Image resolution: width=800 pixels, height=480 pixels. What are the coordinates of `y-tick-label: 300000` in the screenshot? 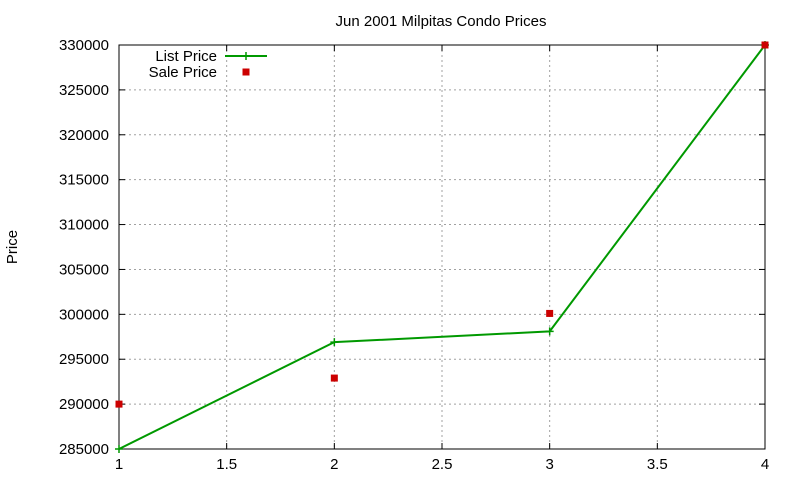 It's located at (84, 314).